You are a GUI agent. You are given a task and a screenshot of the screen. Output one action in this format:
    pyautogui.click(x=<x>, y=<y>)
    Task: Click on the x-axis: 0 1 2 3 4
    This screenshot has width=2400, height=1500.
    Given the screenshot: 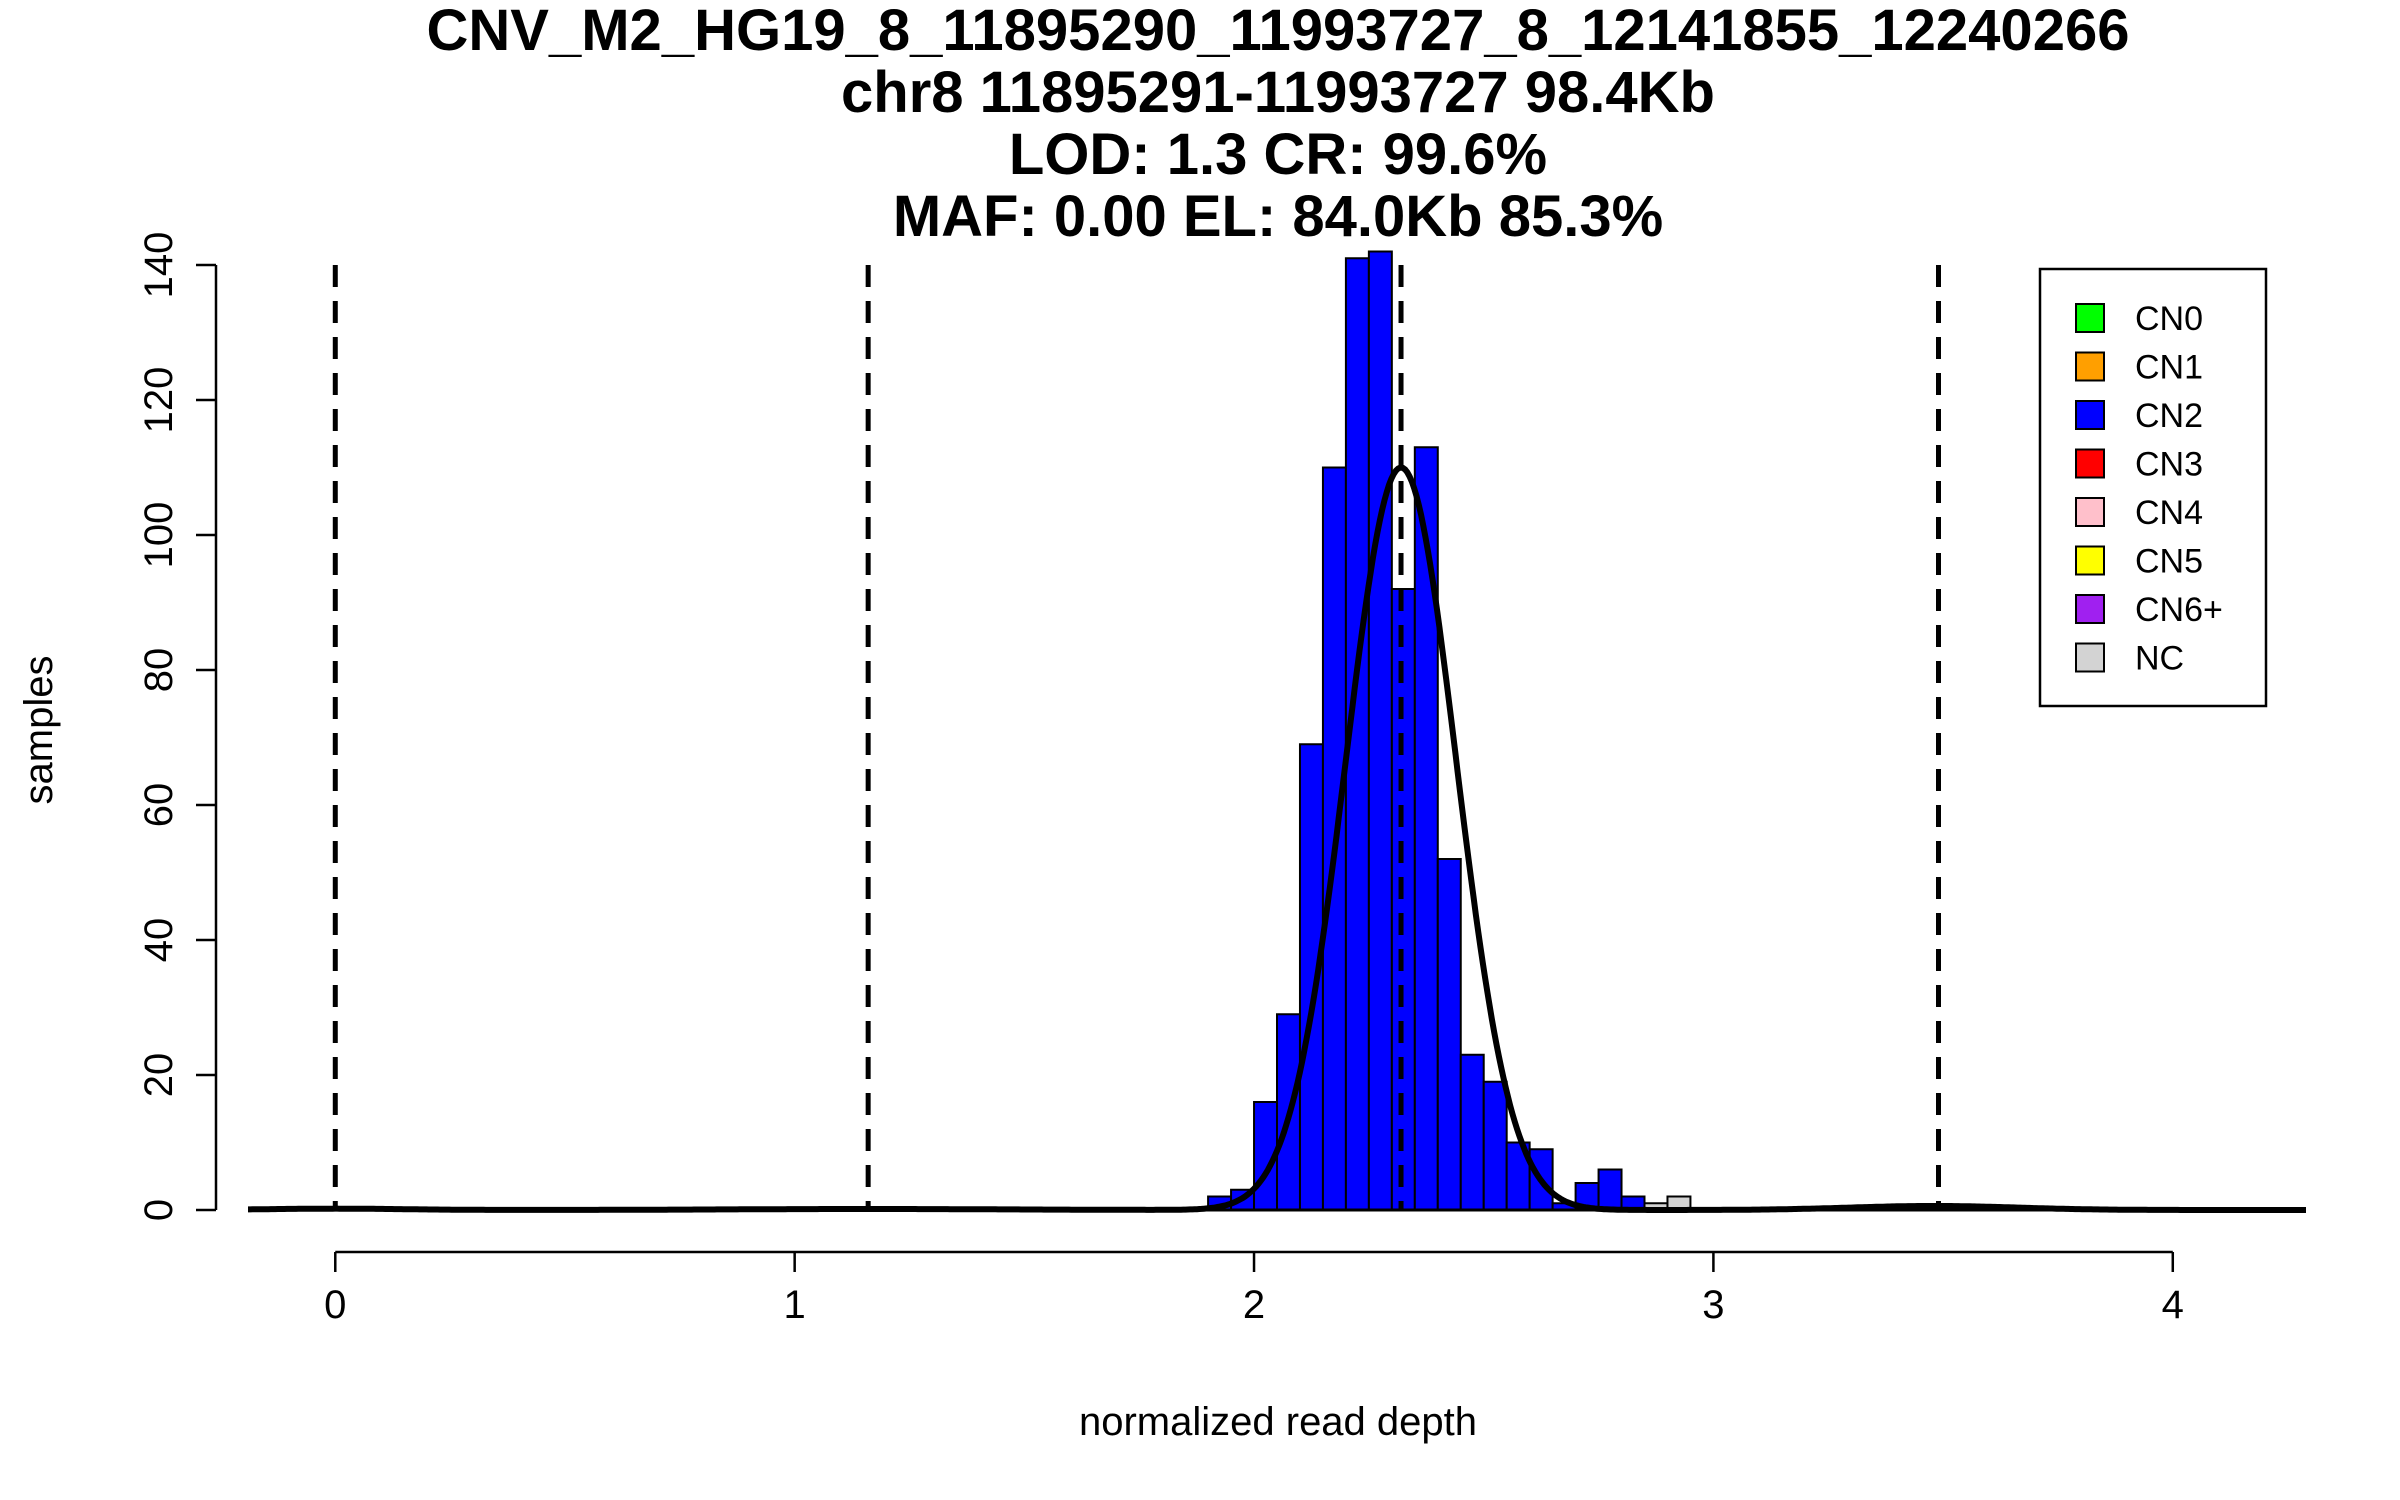 What is the action you would take?
    pyautogui.click(x=1254, y=1288)
    